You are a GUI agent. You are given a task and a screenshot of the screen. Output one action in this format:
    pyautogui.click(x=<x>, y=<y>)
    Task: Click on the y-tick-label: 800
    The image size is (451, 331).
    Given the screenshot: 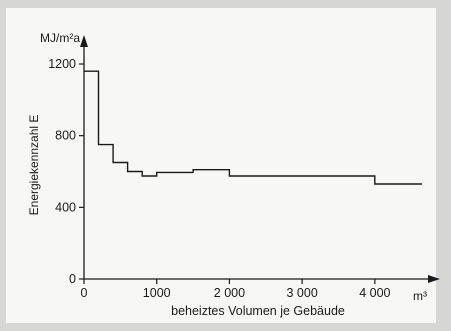 What is the action you would take?
    pyautogui.click(x=65, y=136)
    